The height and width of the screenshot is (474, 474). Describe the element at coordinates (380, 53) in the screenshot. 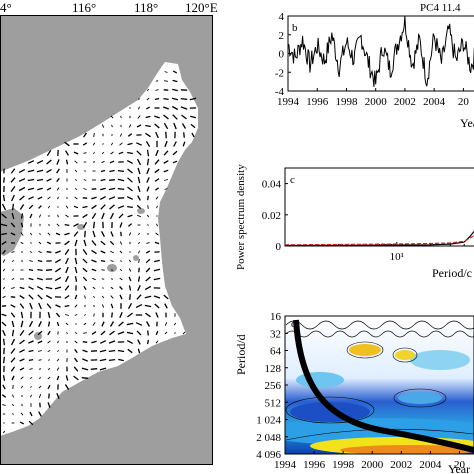

I see `panel-b-frame` at that location.